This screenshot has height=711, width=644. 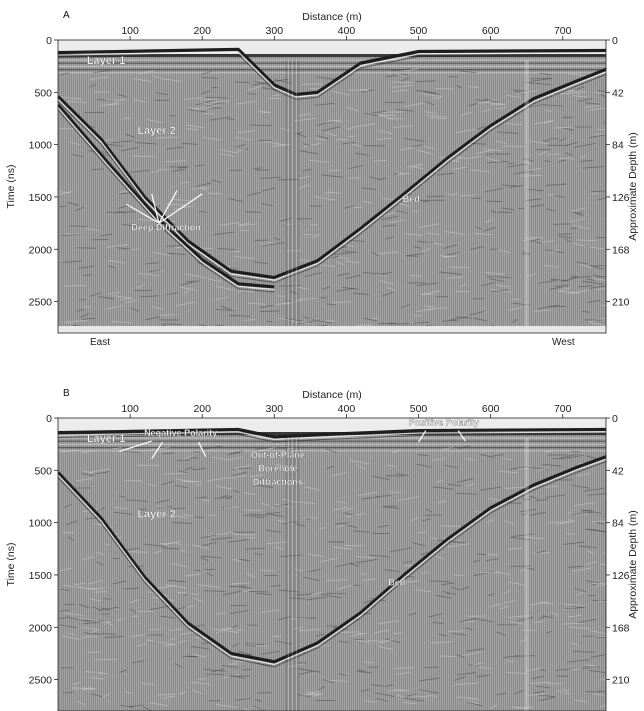 I want to click on annotation-label: Diffractions, so click(x=278, y=482).